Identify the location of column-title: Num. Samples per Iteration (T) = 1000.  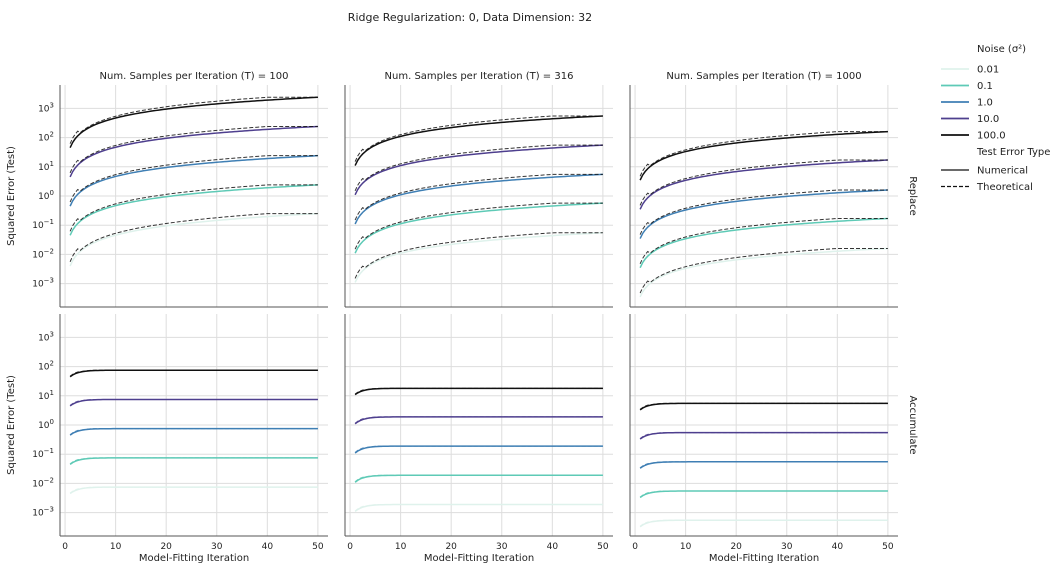
(763, 76).